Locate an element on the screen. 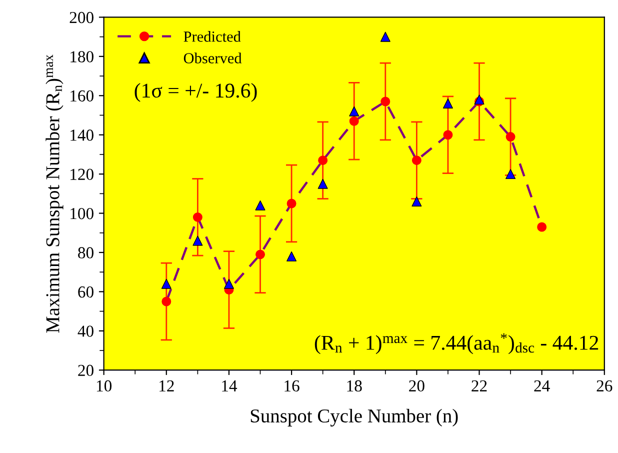 The image size is (618, 453). y-tick-label: 120 is located at coordinates (82, 174).